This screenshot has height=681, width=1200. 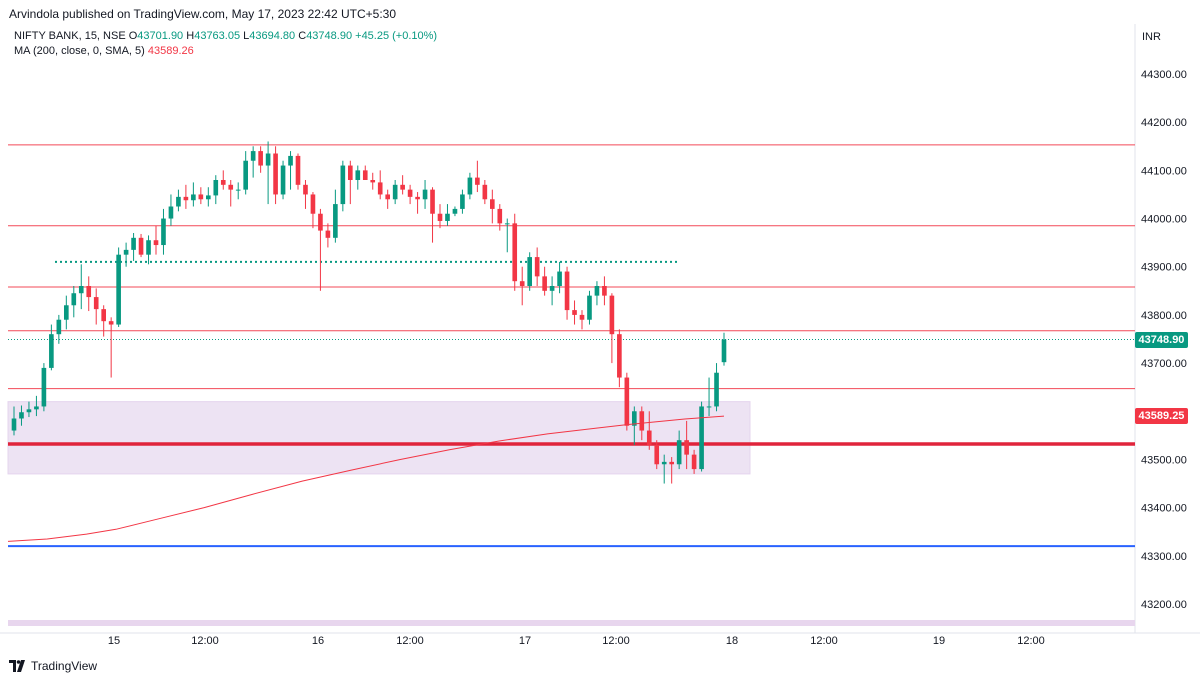 What do you see at coordinates (160, 36) in the screenshot?
I see `open-value: 43701.90` at bounding box center [160, 36].